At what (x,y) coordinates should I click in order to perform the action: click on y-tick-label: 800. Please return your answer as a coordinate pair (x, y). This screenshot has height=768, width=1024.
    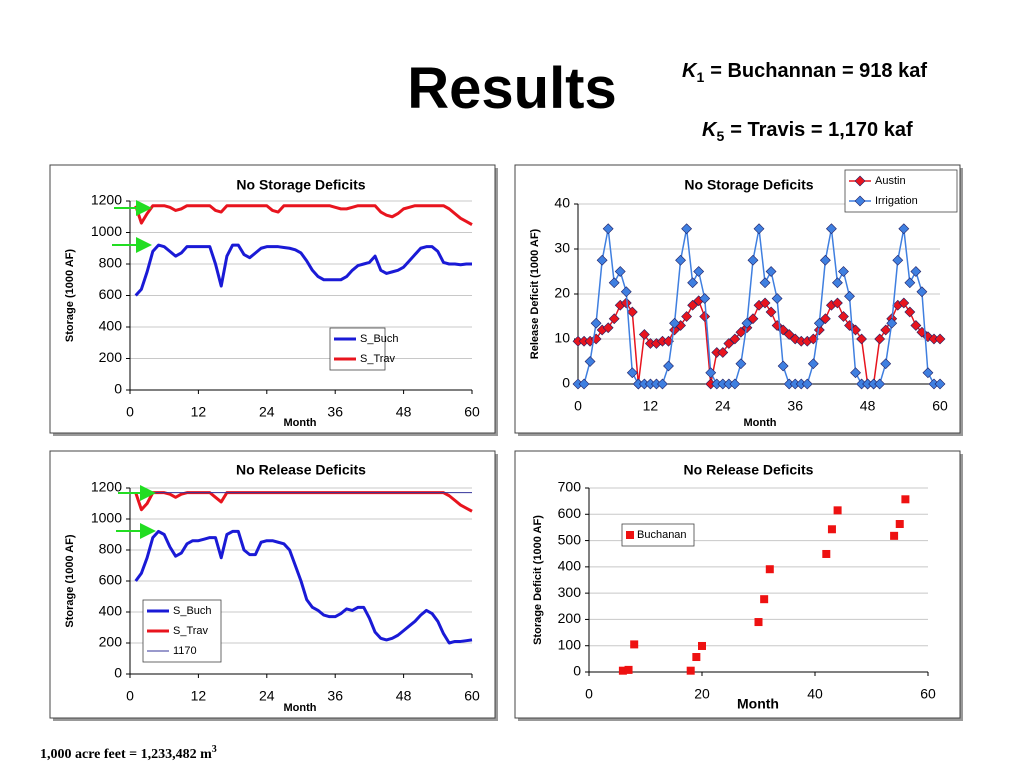
    Looking at the image, I should click on (111, 549).